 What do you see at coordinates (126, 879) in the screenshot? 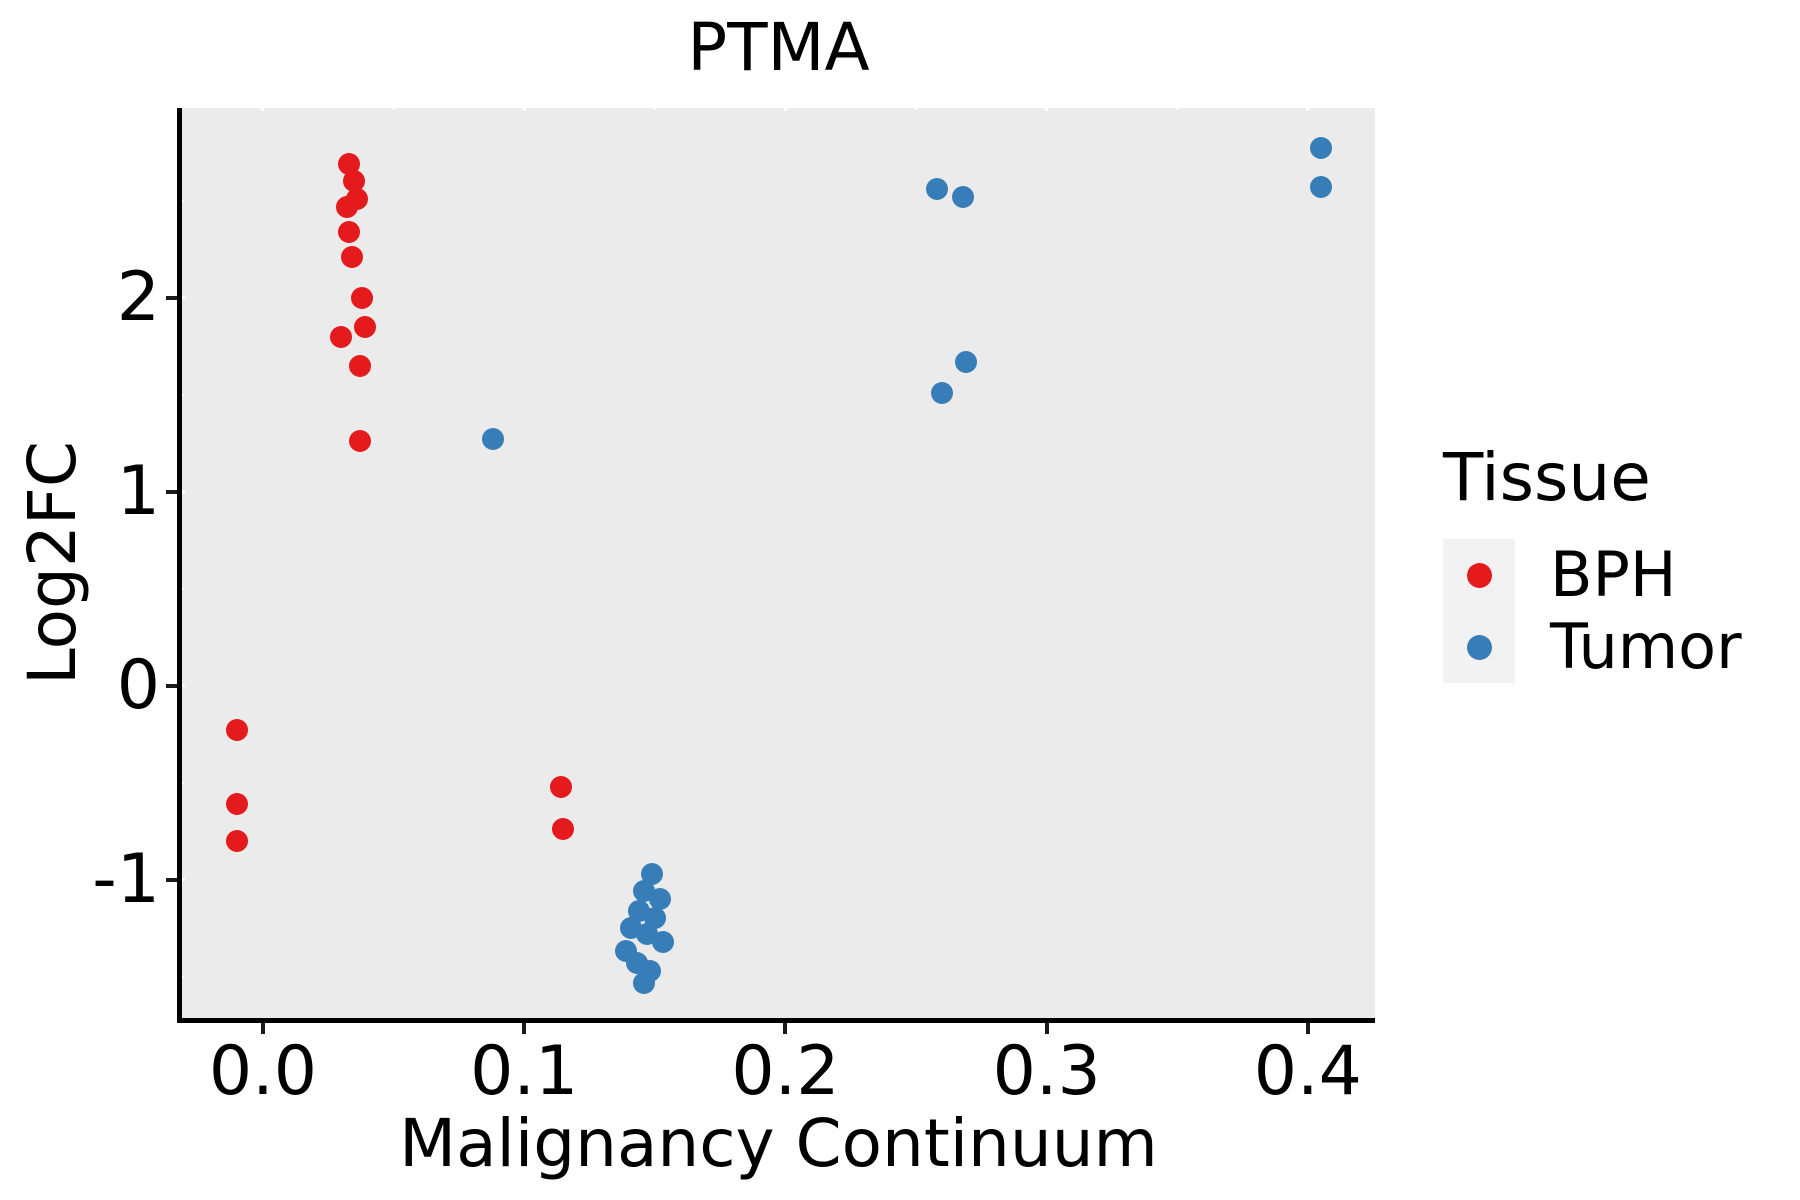
I see `y-tick-label: -1` at bounding box center [126, 879].